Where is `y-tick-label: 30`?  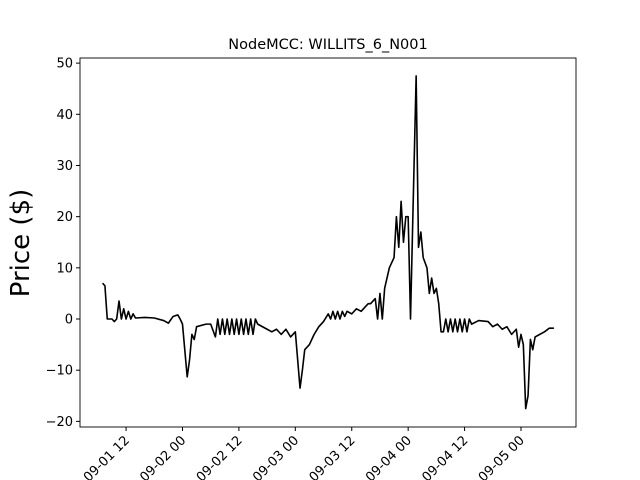 y-tick-label: 30 is located at coordinates (64, 166).